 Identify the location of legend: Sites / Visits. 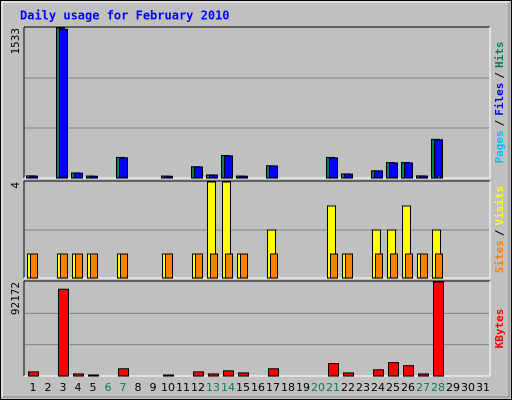
(499, 230).